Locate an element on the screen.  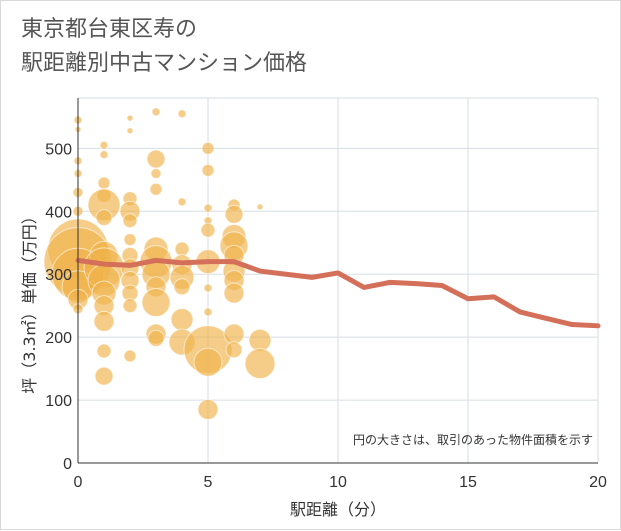
y-tick-label: 400 is located at coordinates (58, 212).